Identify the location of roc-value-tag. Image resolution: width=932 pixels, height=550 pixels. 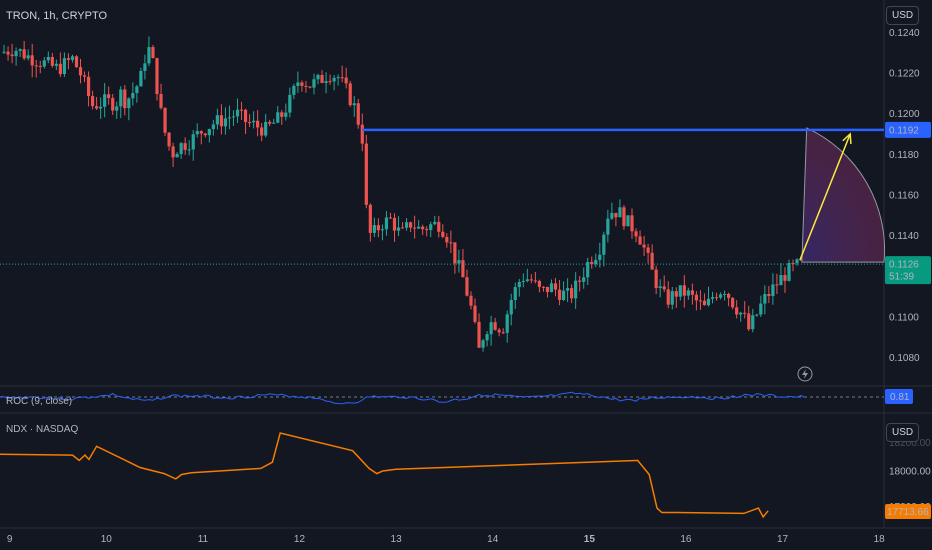
(899, 396).